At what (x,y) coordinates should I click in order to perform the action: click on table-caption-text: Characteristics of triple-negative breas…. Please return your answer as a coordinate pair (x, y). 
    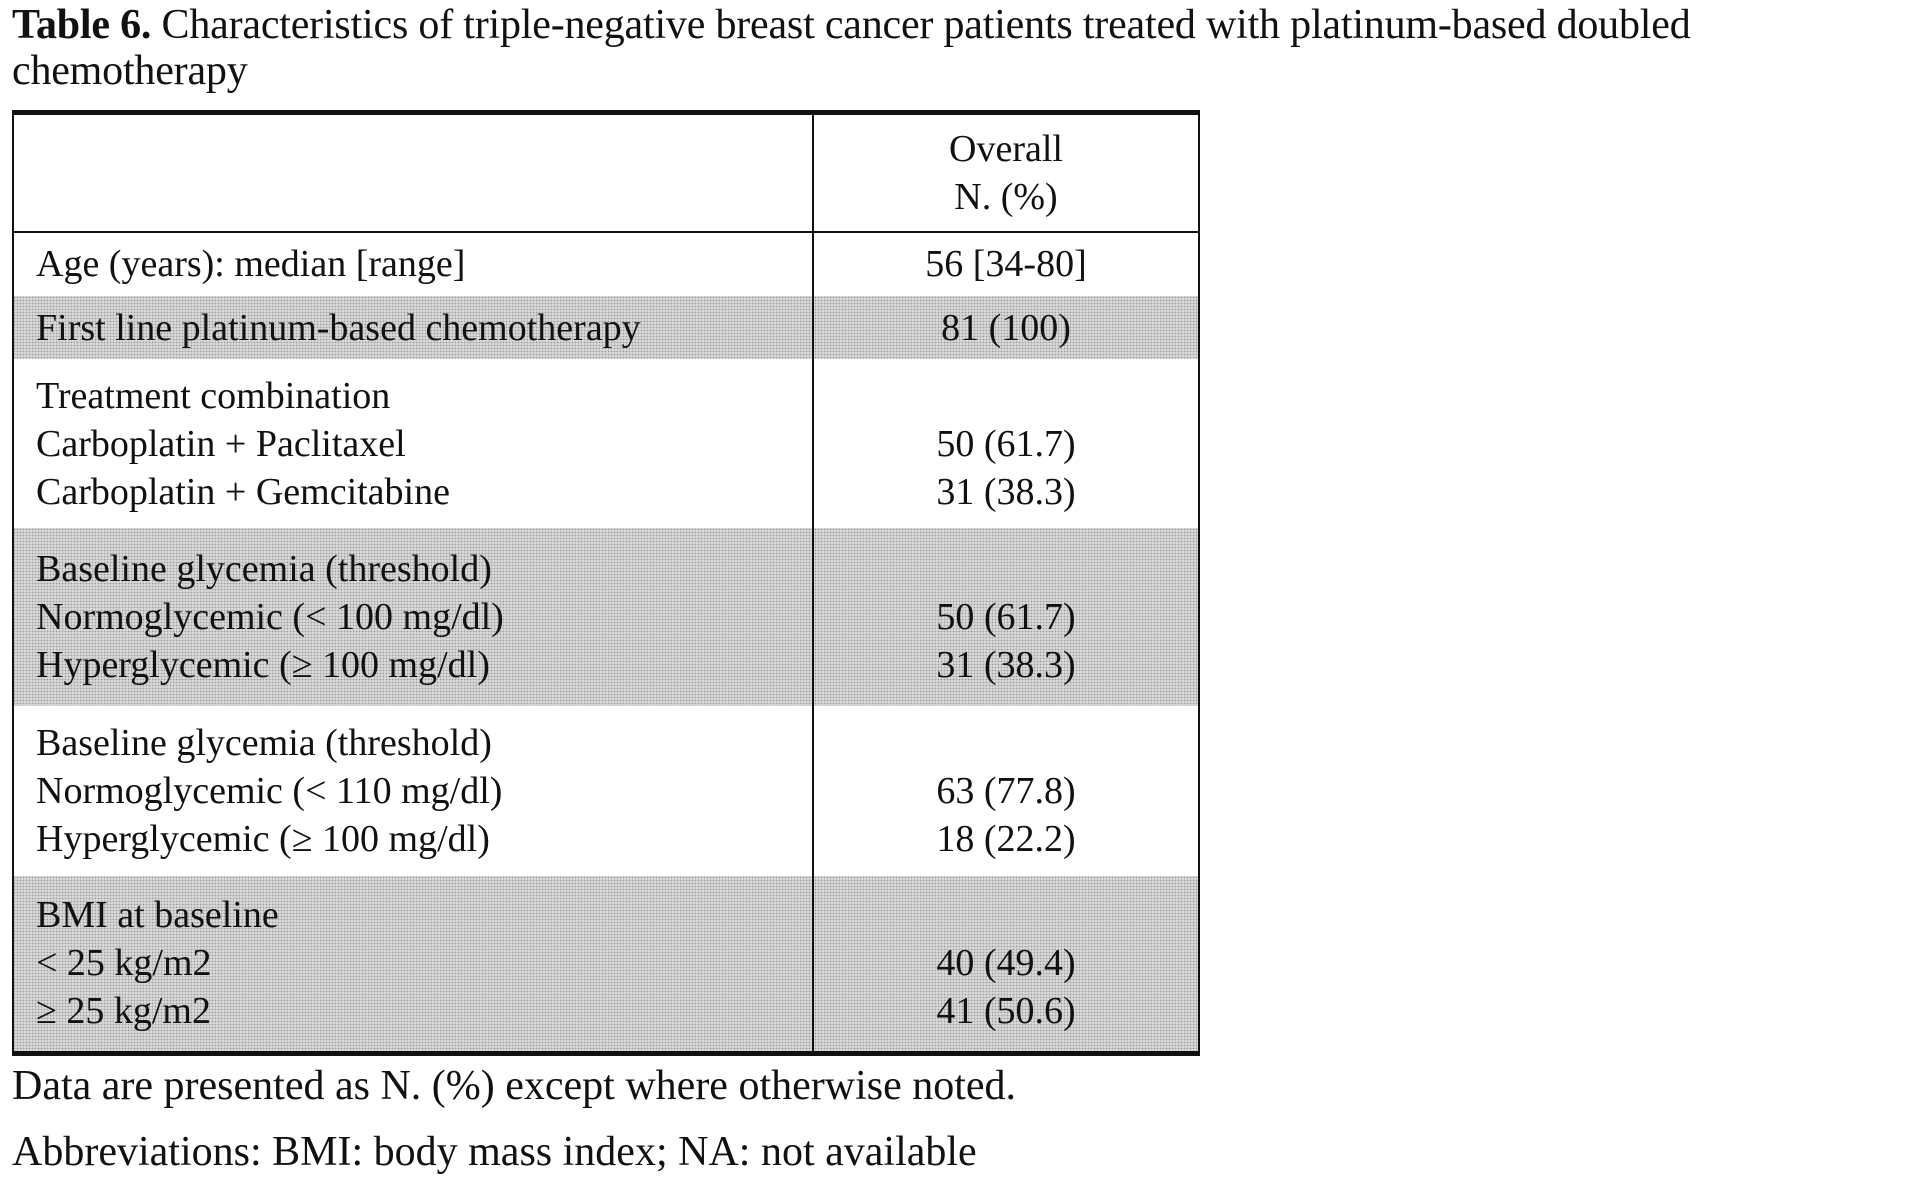
    Looking at the image, I should click on (851, 48).